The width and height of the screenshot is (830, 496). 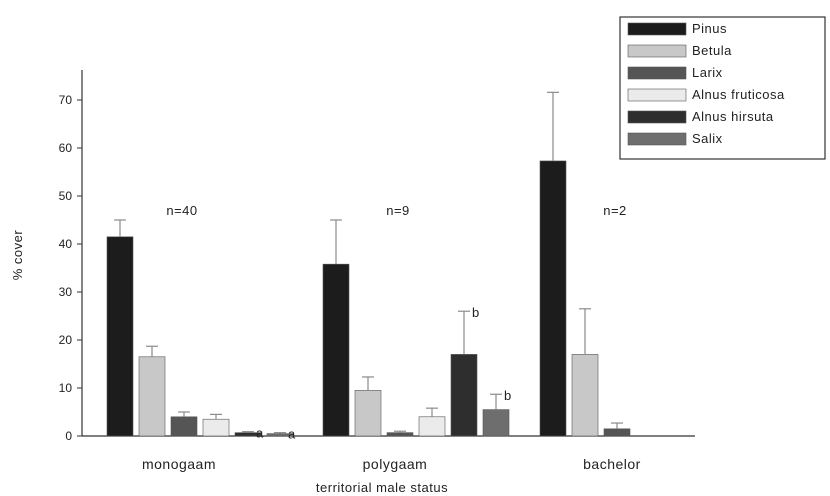 What do you see at coordinates (388, 453) in the screenshot?
I see `x-axis: monogaam polygaam bachelor` at bounding box center [388, 453].